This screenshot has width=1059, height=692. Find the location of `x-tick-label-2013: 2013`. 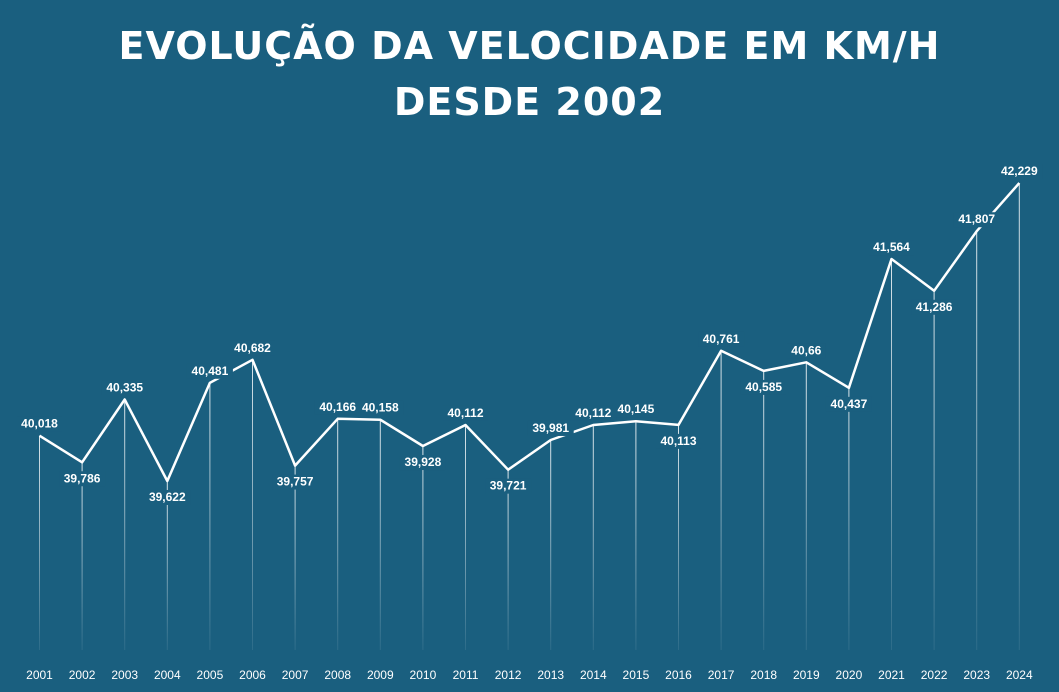

x-tick-label-2013: 2013 is located at coordinates (550, 675).